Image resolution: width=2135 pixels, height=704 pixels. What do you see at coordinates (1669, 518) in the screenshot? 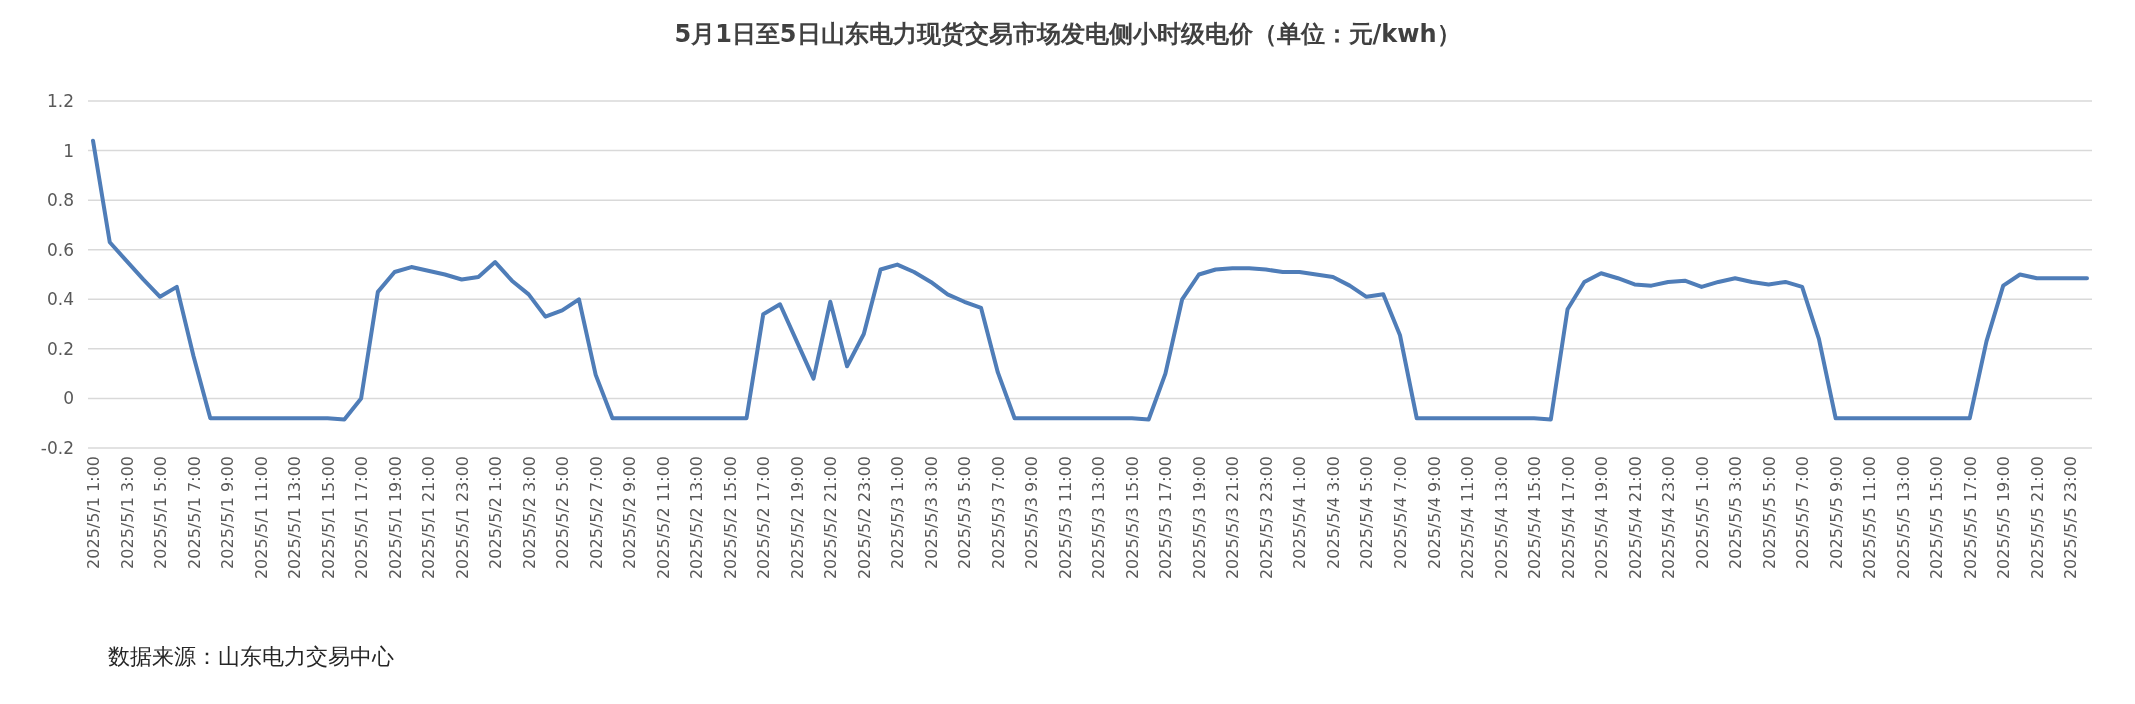
I see `x-tick-label: 2025/5/4 23:00` at bounding box center [1669, 518].